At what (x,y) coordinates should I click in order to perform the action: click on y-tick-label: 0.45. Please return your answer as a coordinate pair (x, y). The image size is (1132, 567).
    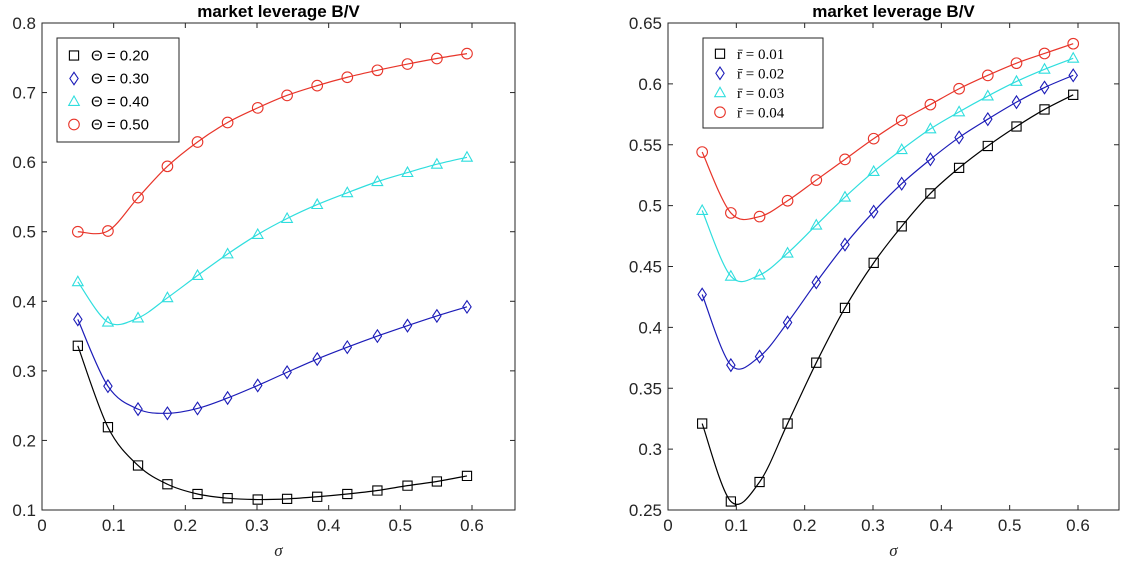
    Looking at the image, I should click on (645, 267).